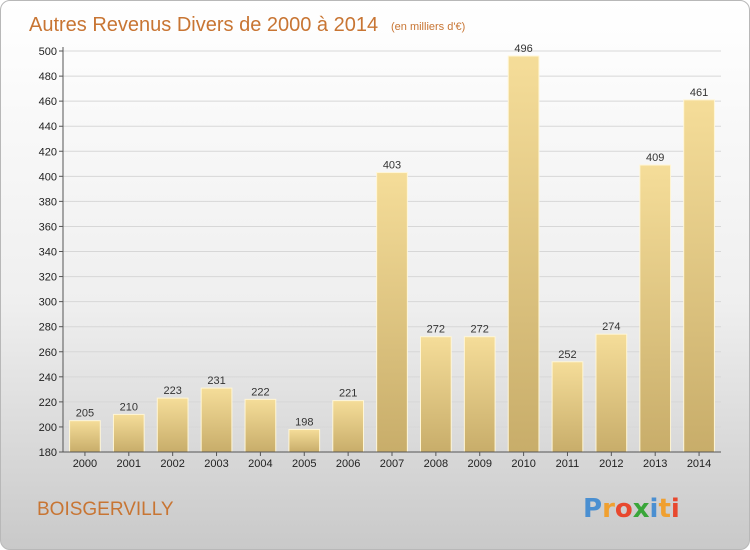  Describe the element at coordinates (105, 509) in the screenshot. I see `place-name: BOISGERVILLY` at that location.